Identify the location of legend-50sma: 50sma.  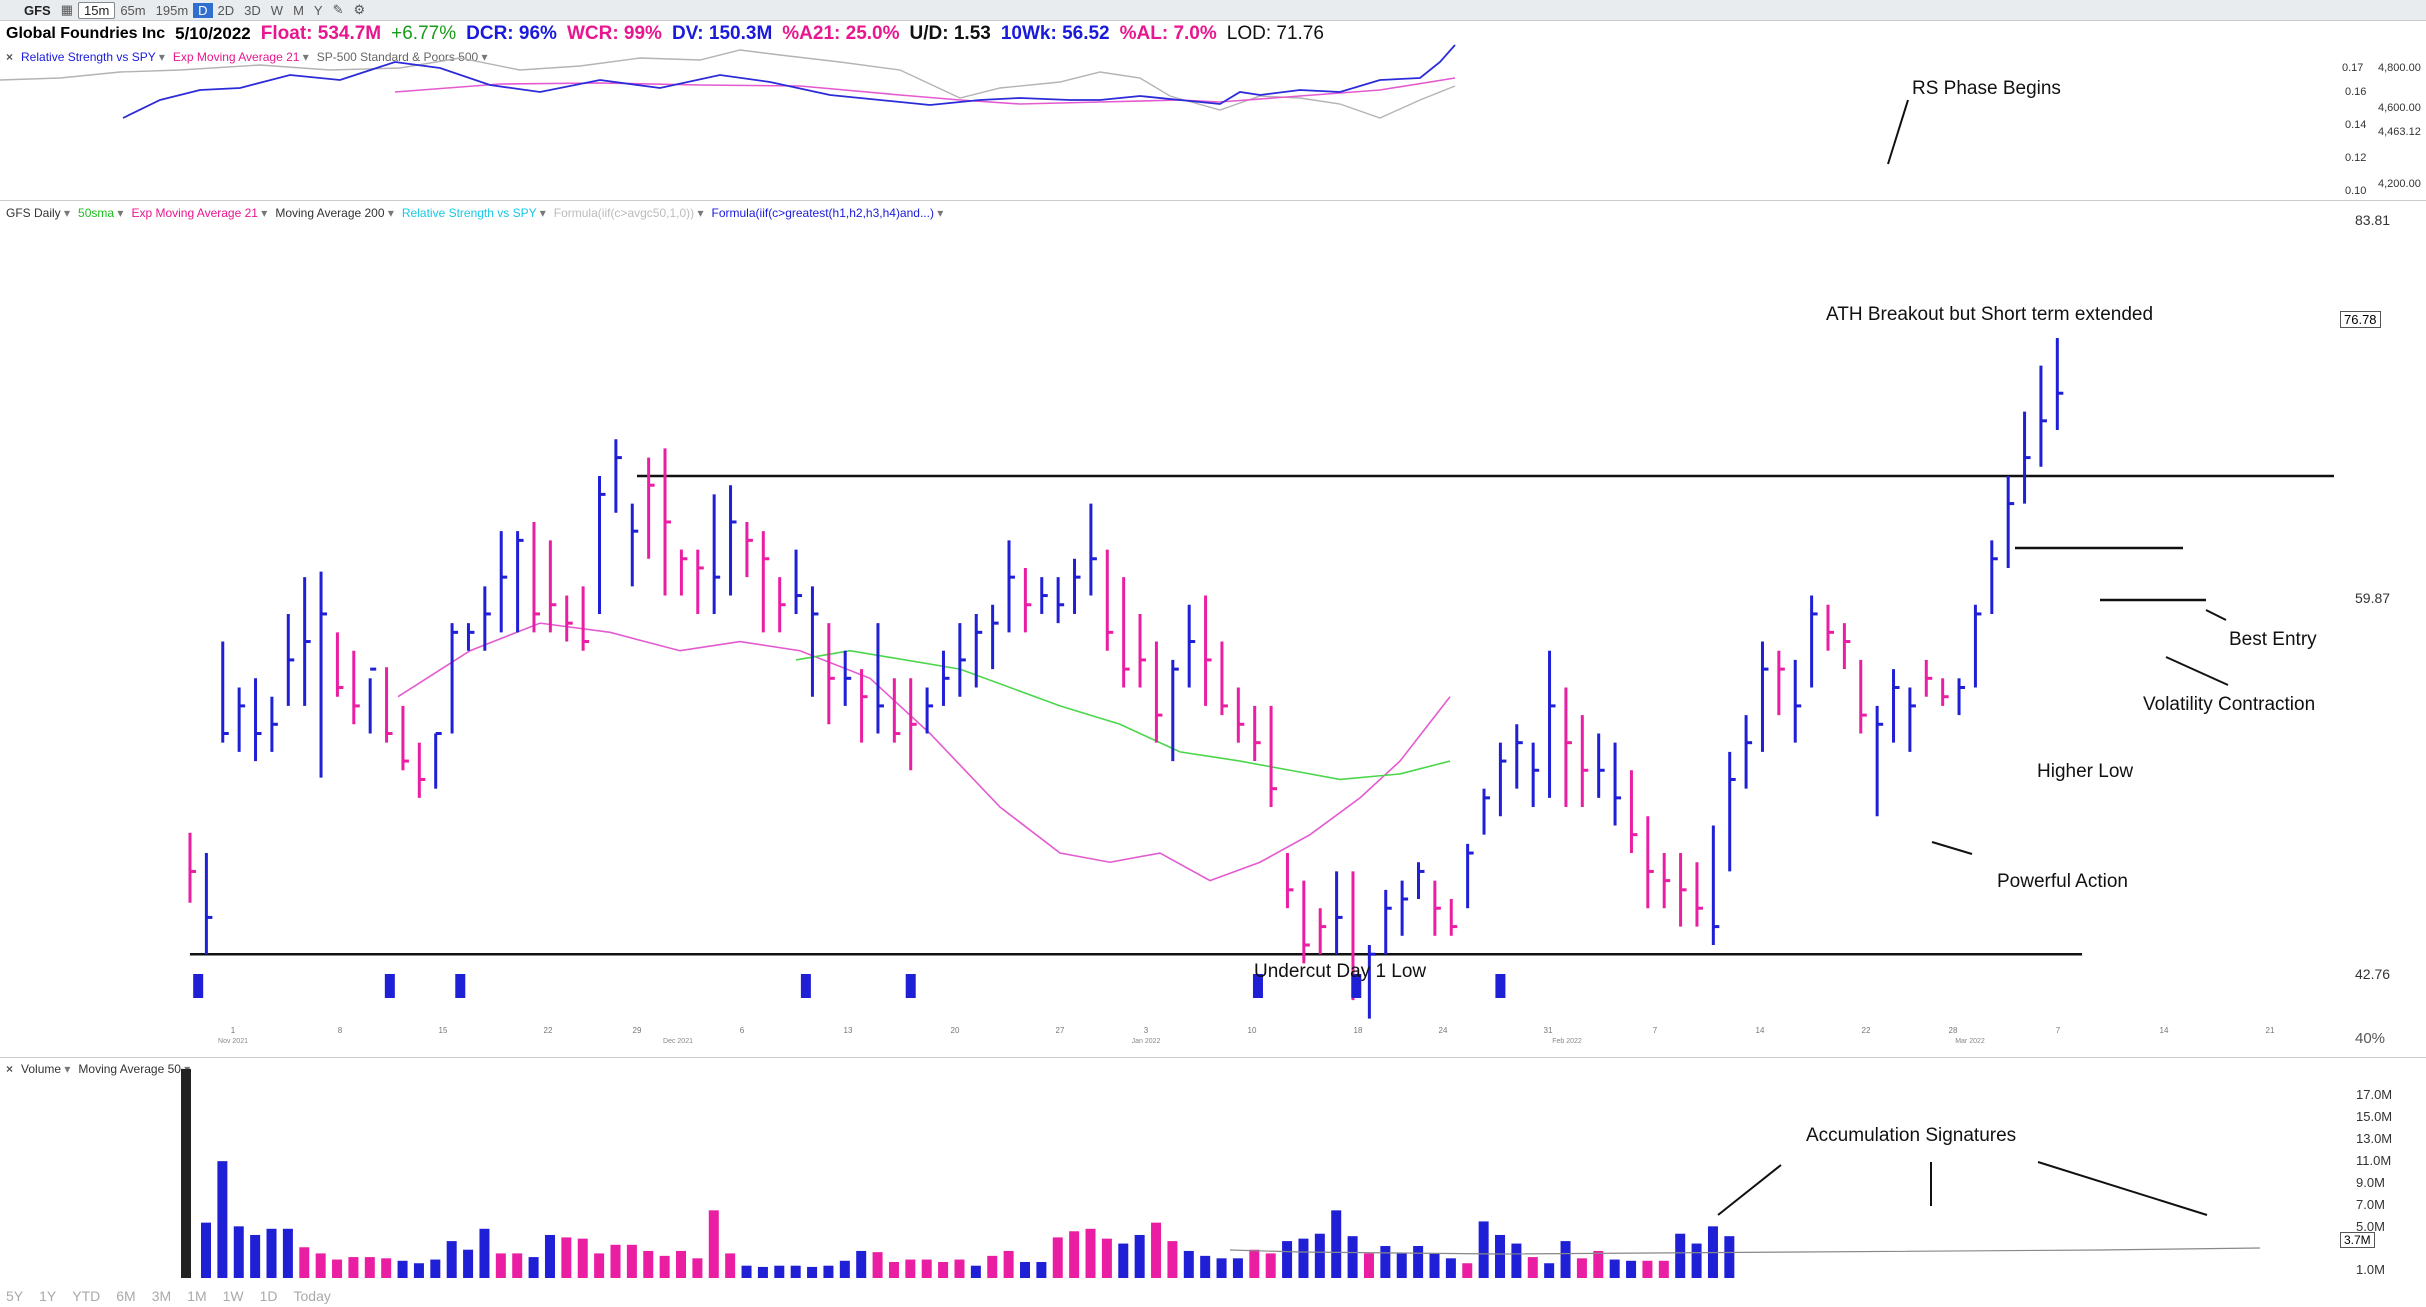
(100, 213).